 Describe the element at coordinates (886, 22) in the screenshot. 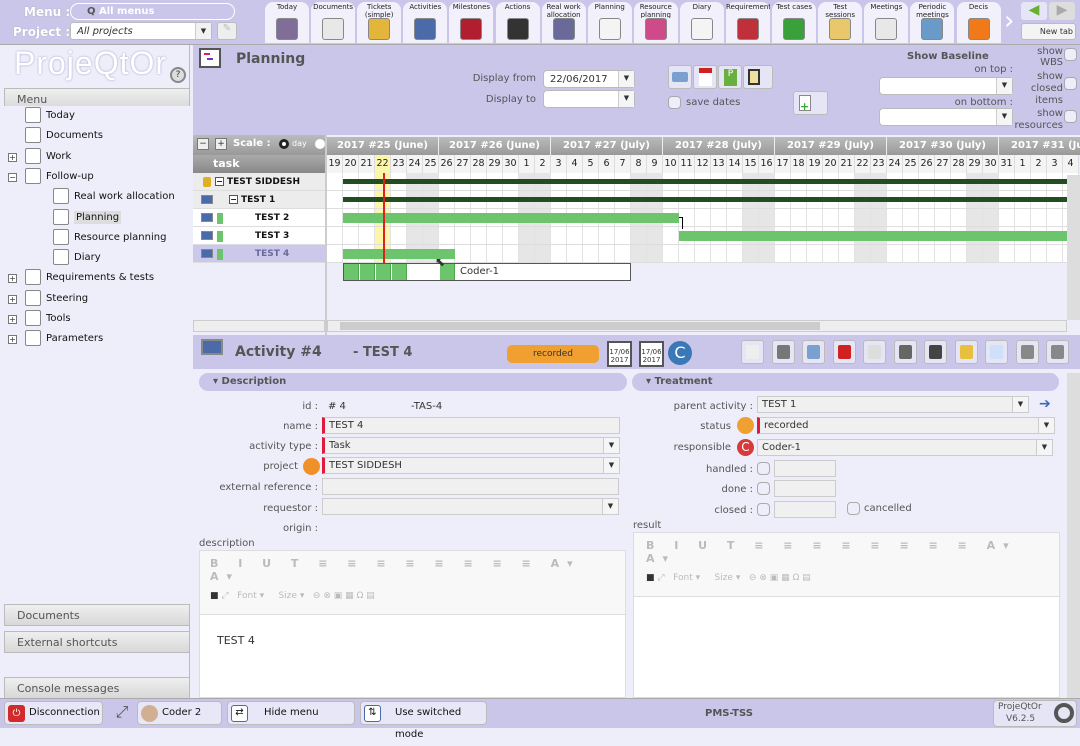

I see `shortcut-meetings: Meetings` at that location.